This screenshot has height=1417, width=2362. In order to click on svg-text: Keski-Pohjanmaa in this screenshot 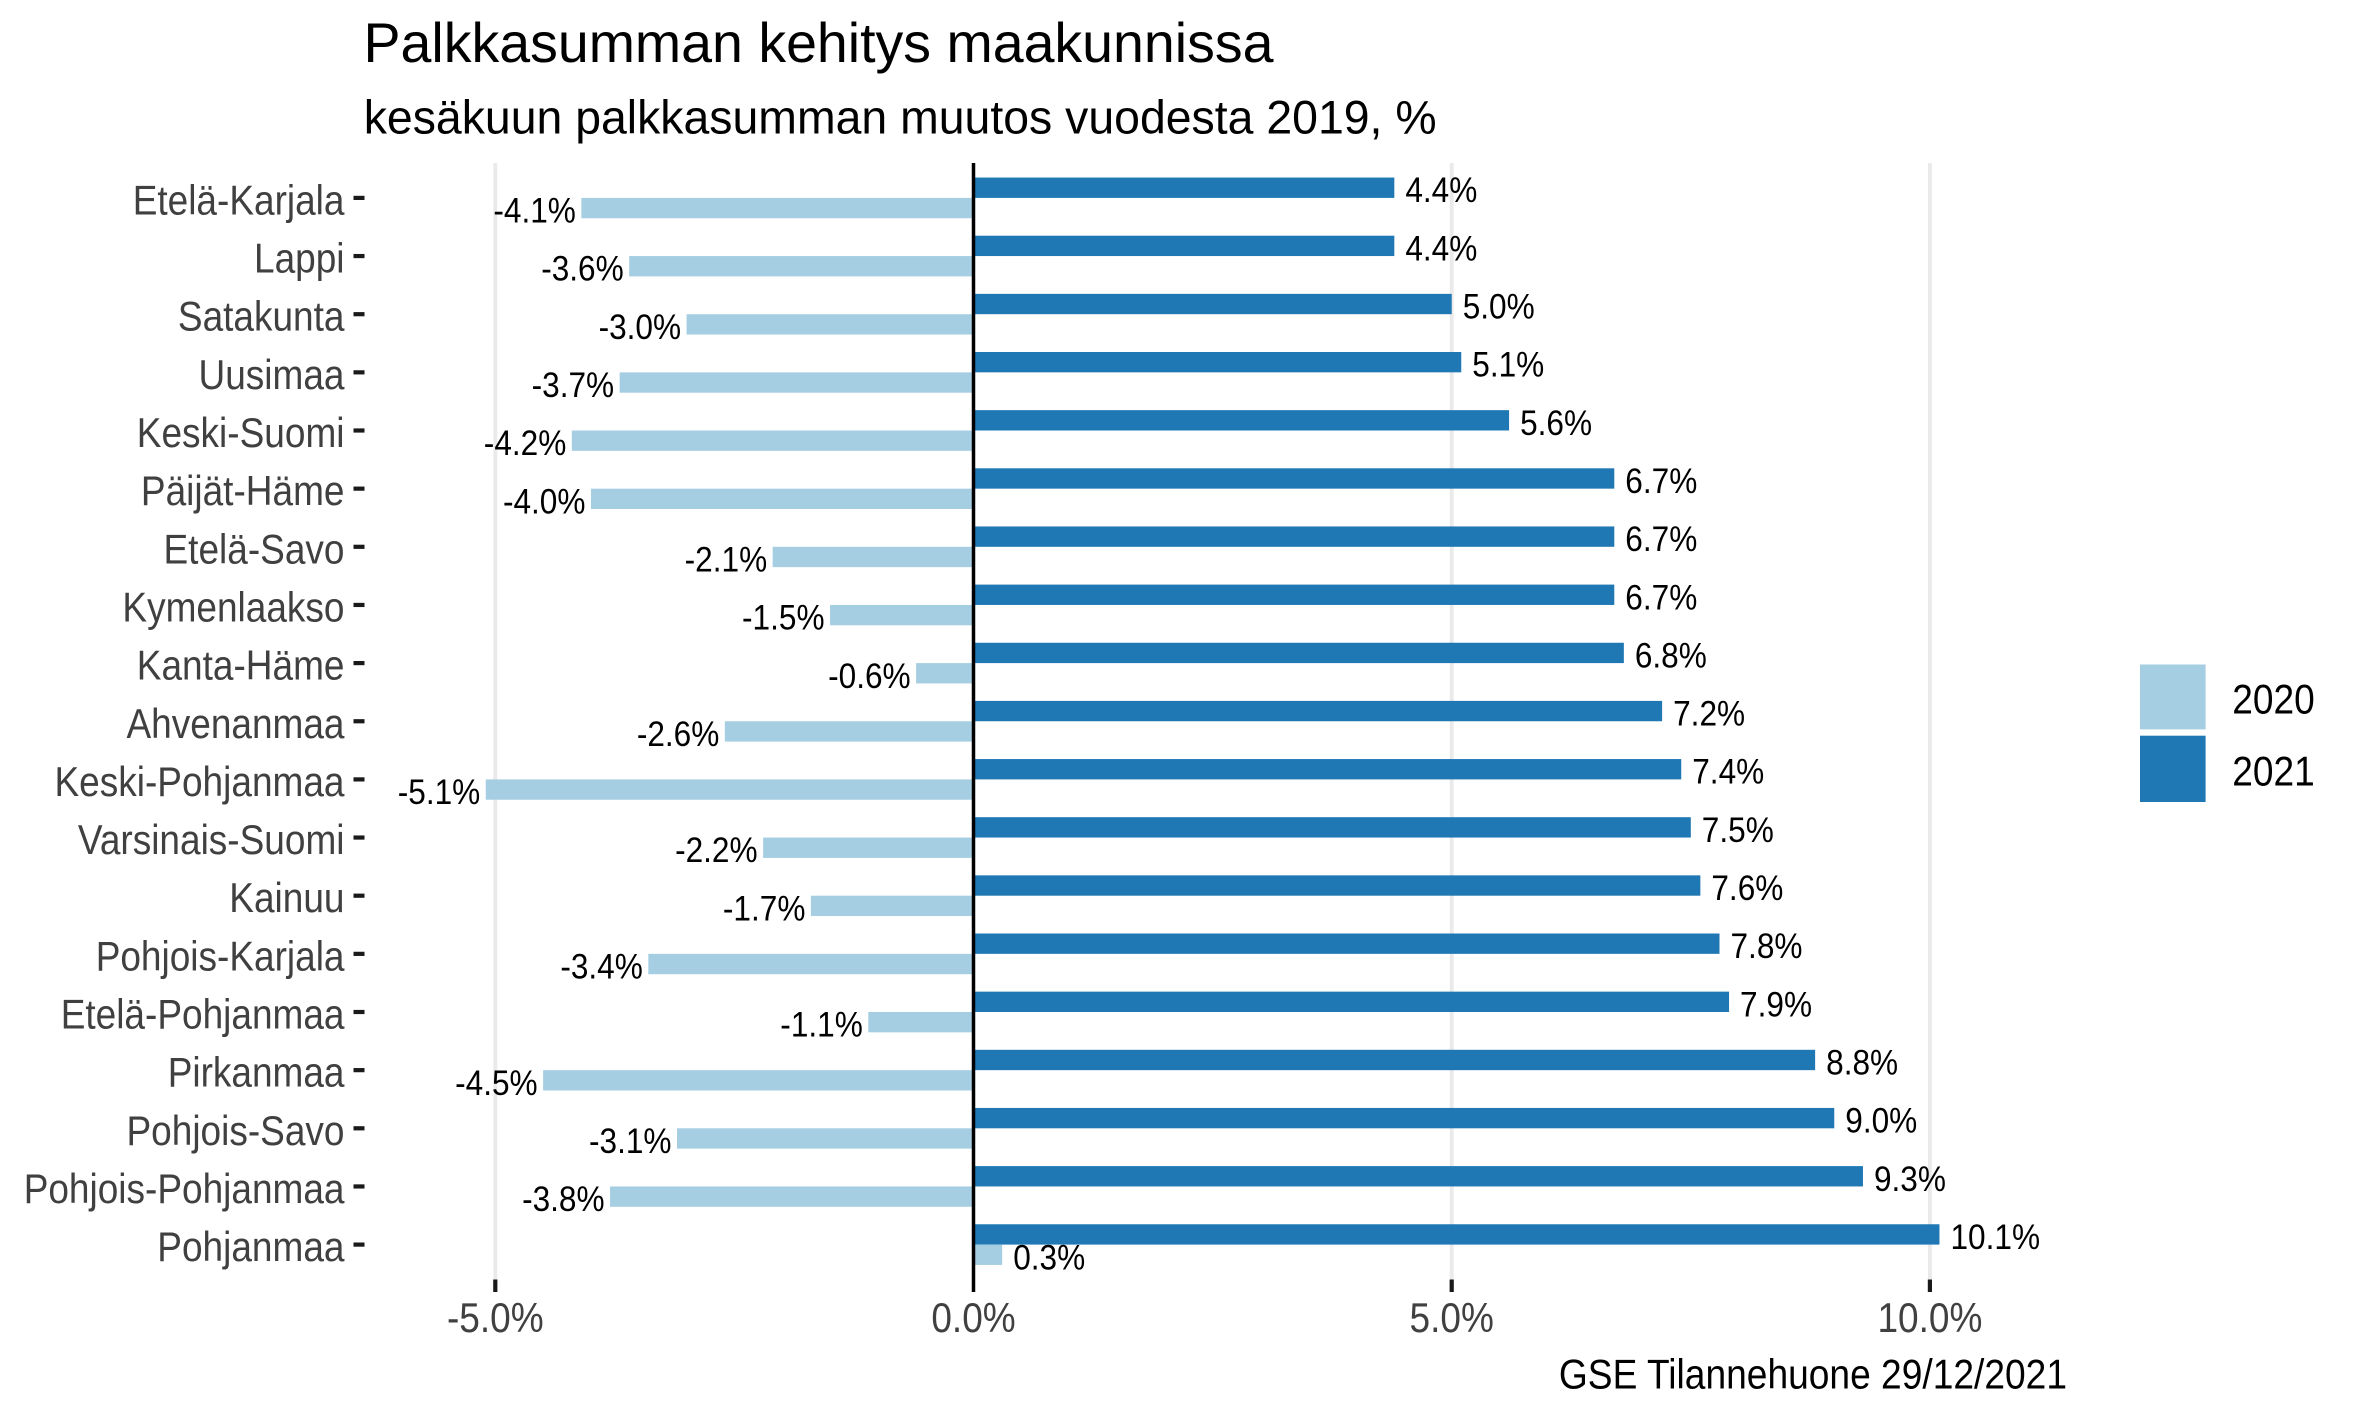, I will do `click(200, 781)`.